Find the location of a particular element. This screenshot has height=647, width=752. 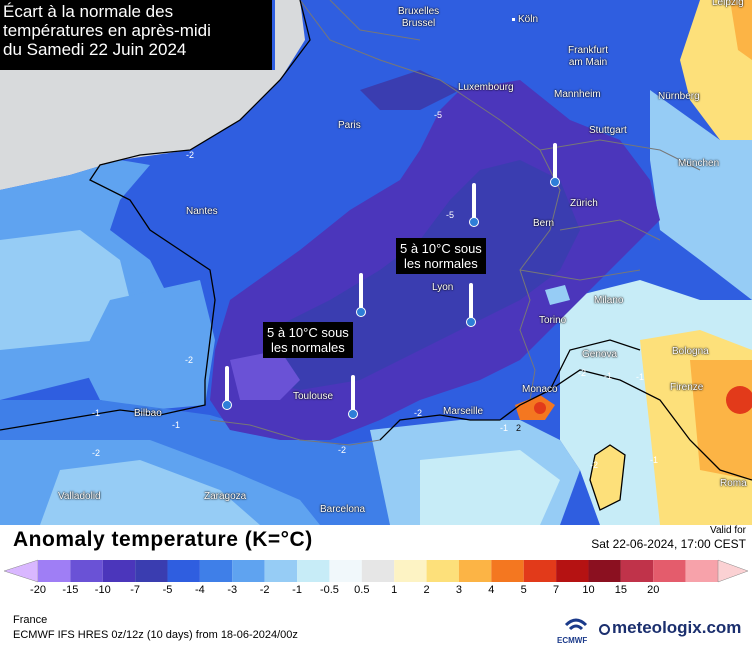

city-frankfurt: Frankfurt am Main is located at coordinates (588, 56).